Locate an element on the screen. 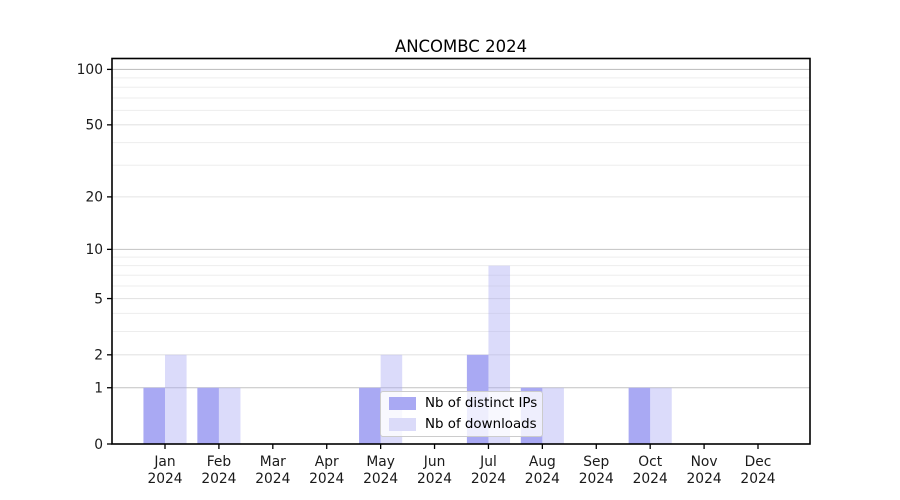 This screenshot has height=500, width=900. x-axis-label-month: Jul is located at coordinates (488, 462).